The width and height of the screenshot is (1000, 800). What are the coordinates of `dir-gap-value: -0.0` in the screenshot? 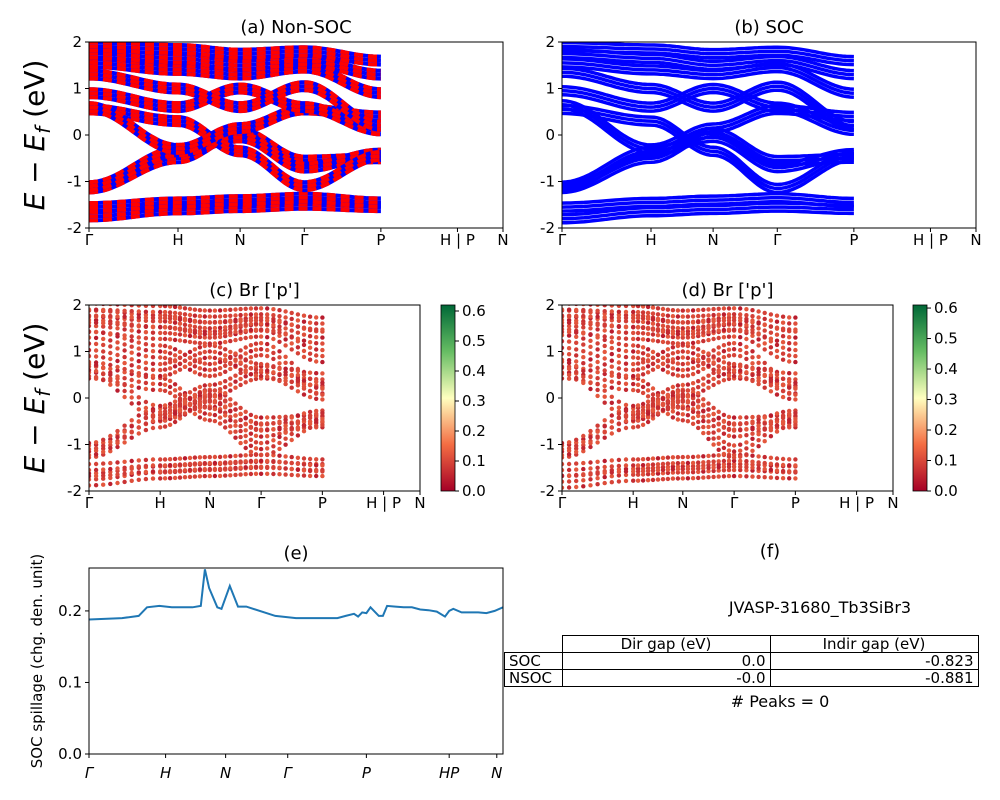 It's located at (666, 678).